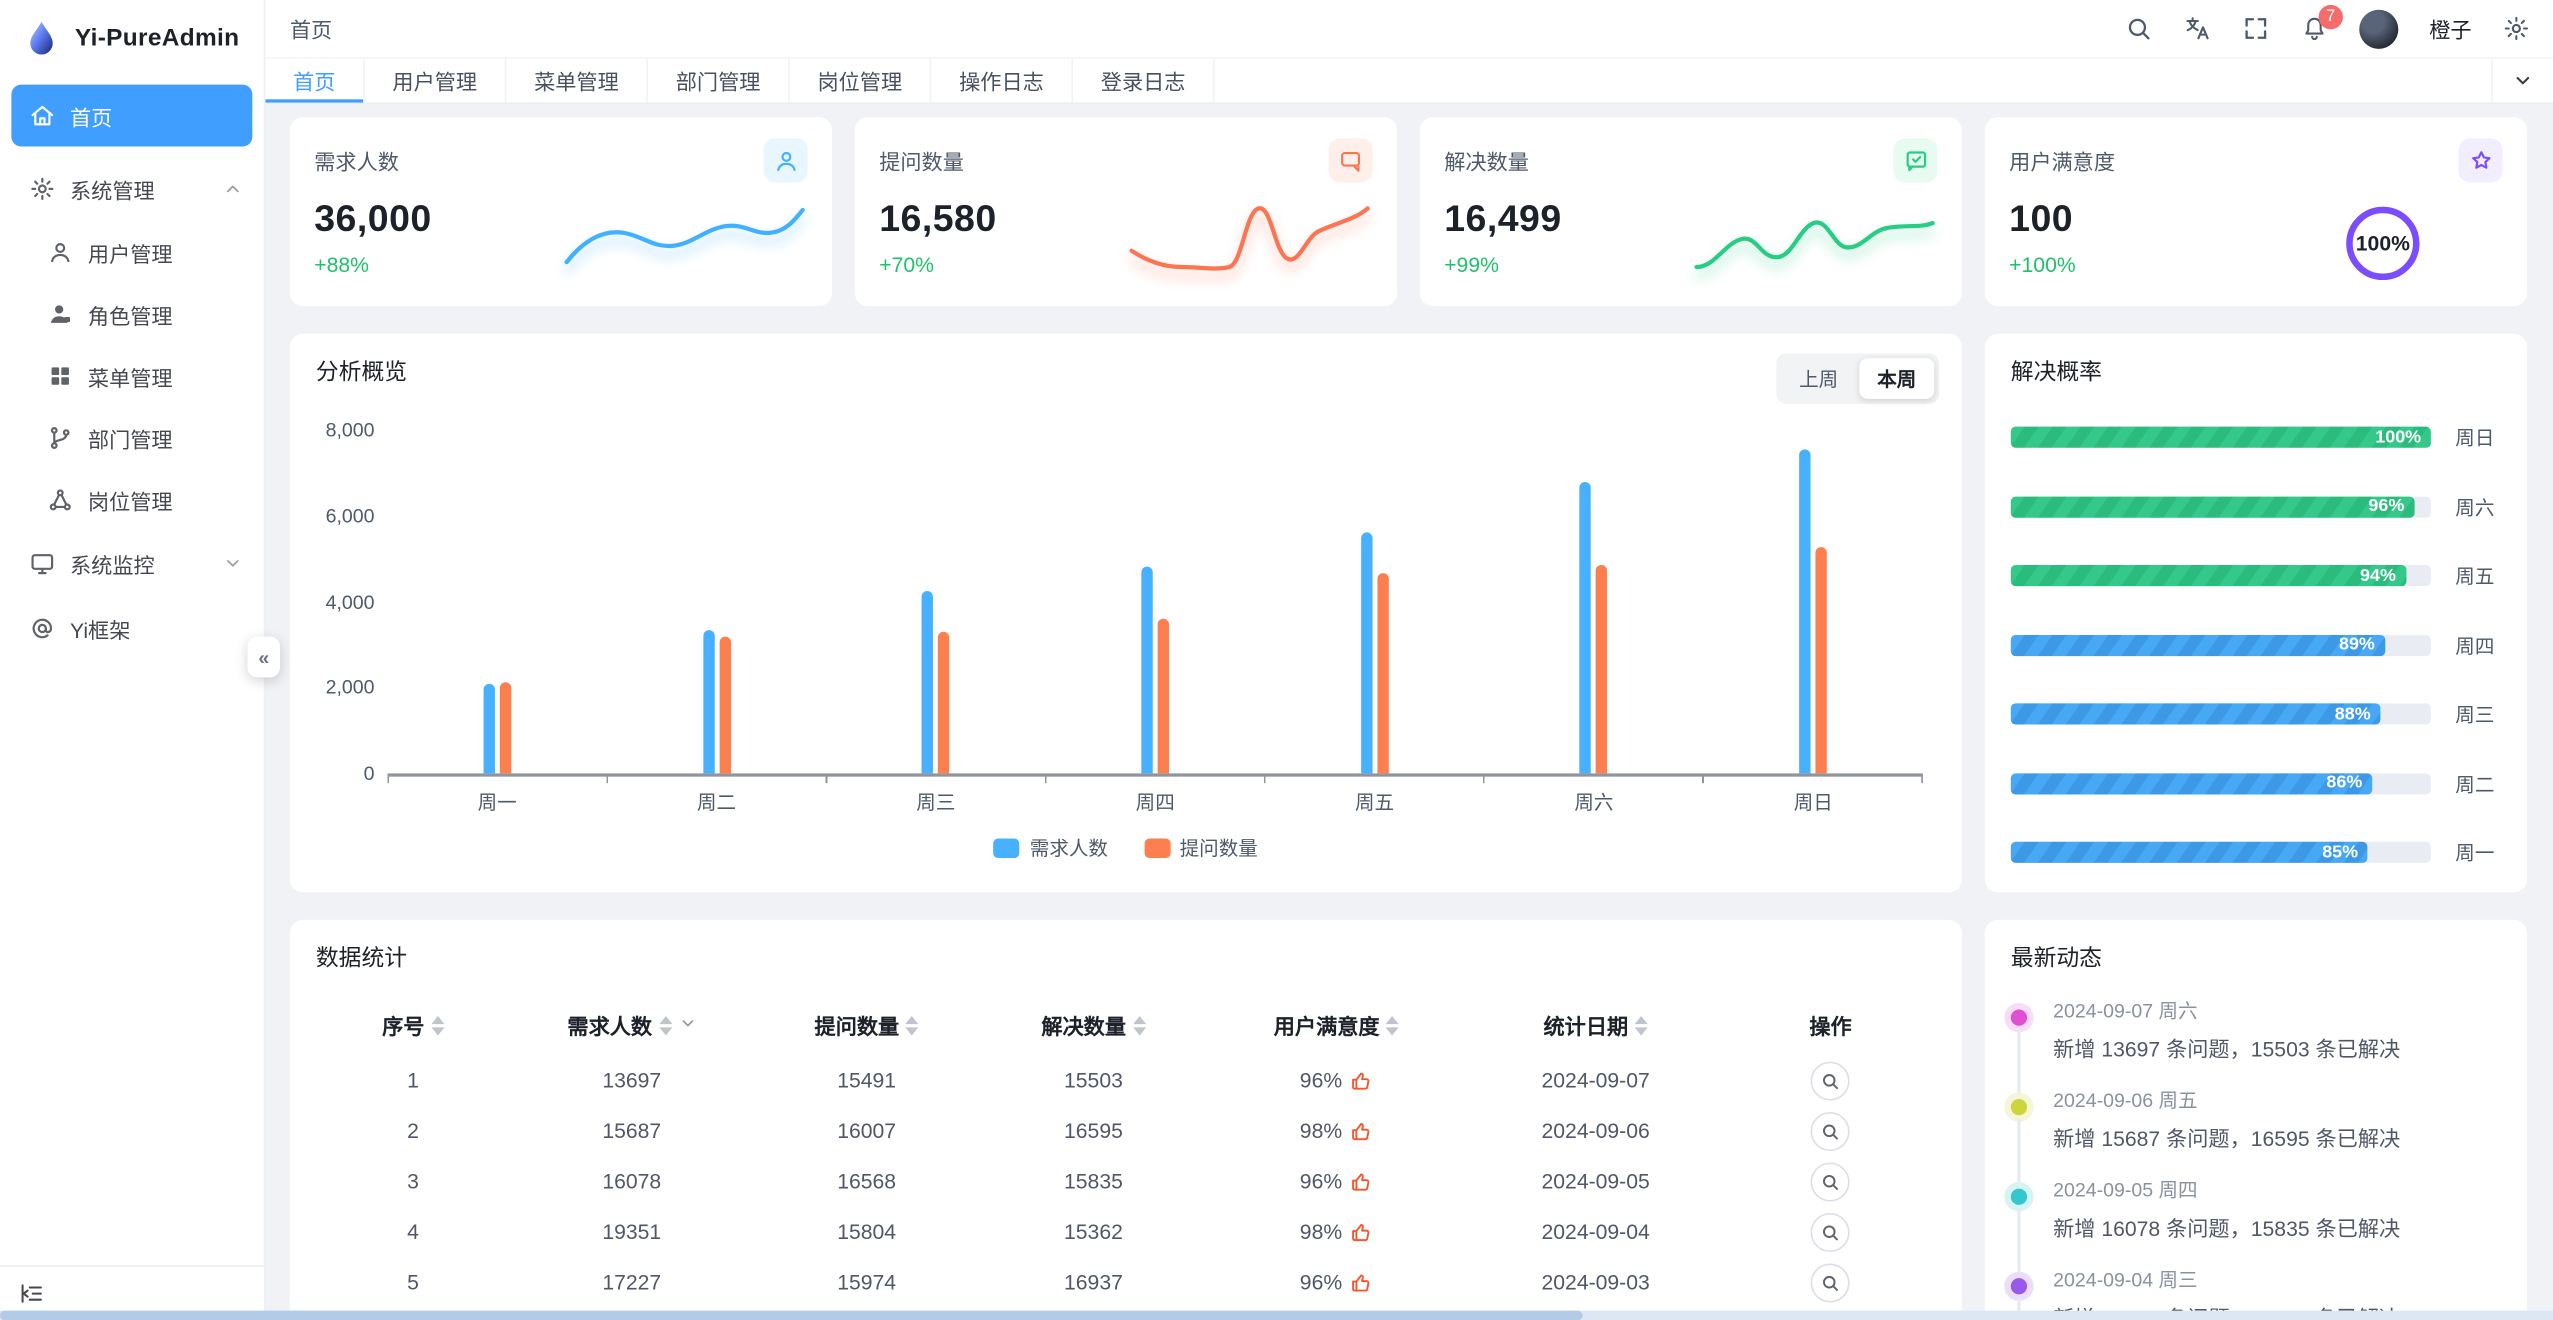 Image resolution: width=2553 pixels, height=1320 pixels. I want to click on column-label: 需求人数, so click(610, 1026).